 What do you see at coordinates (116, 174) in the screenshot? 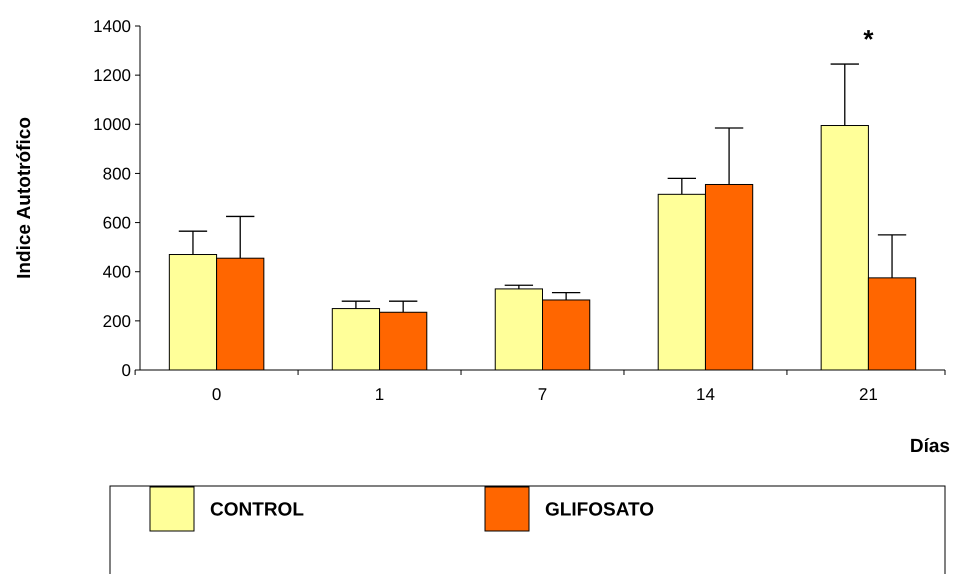
I see `y-tick-label: 800` at bounding box center [116, 174].